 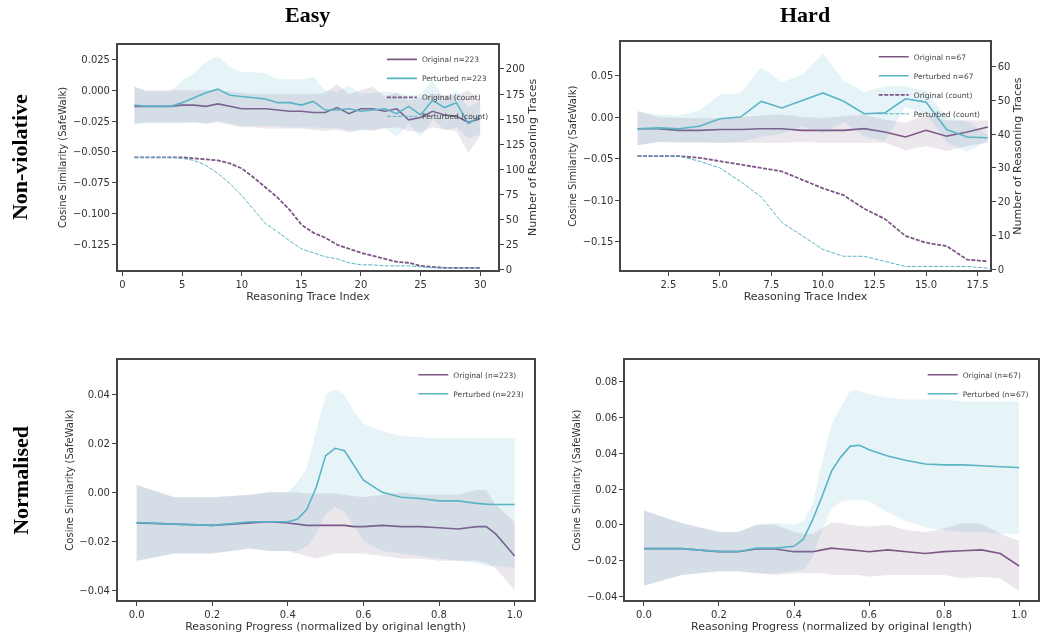 What do you see at coordinates (1004, 202) in the screenshot?
I see `y2-tick-label: 20` at bounding box center [1004, 202].